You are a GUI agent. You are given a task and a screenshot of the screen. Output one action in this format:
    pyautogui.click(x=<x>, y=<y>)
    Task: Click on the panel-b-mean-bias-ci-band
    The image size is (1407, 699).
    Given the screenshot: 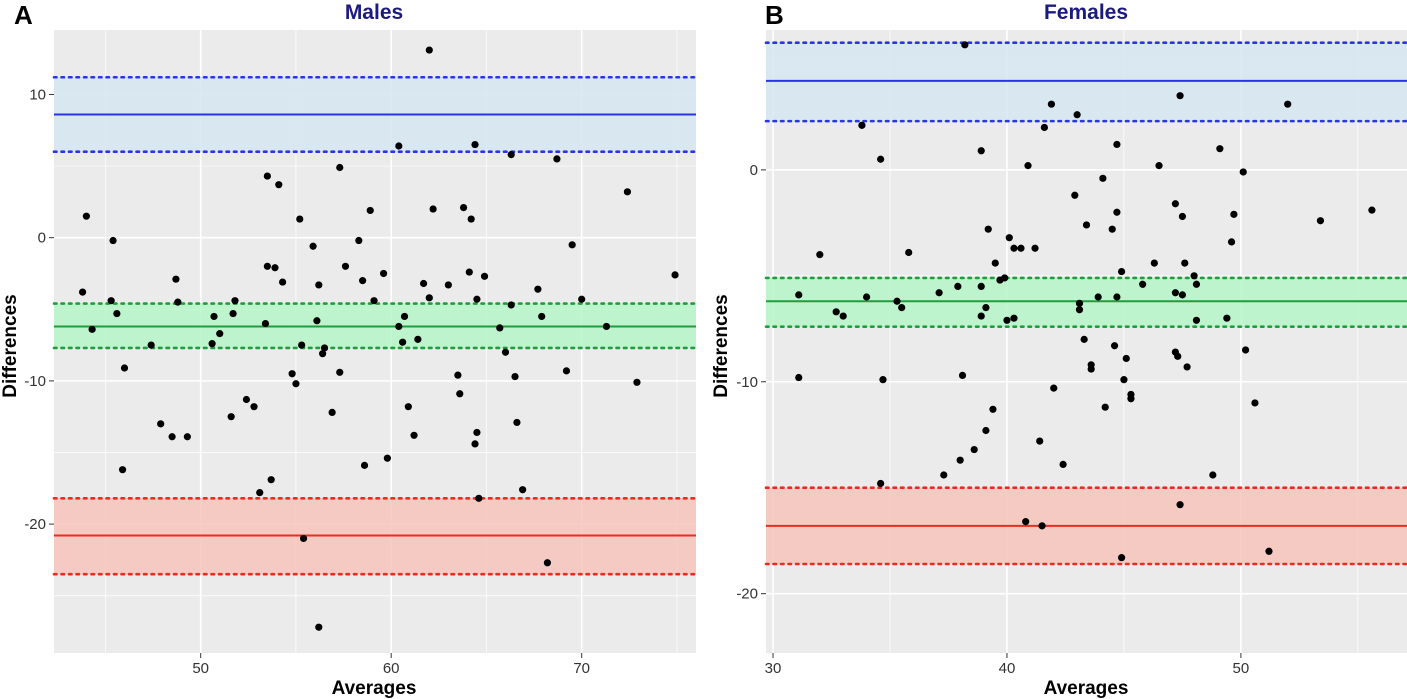 What is the action you would take?
    pyautogui.click(x=1086, y=302)
    